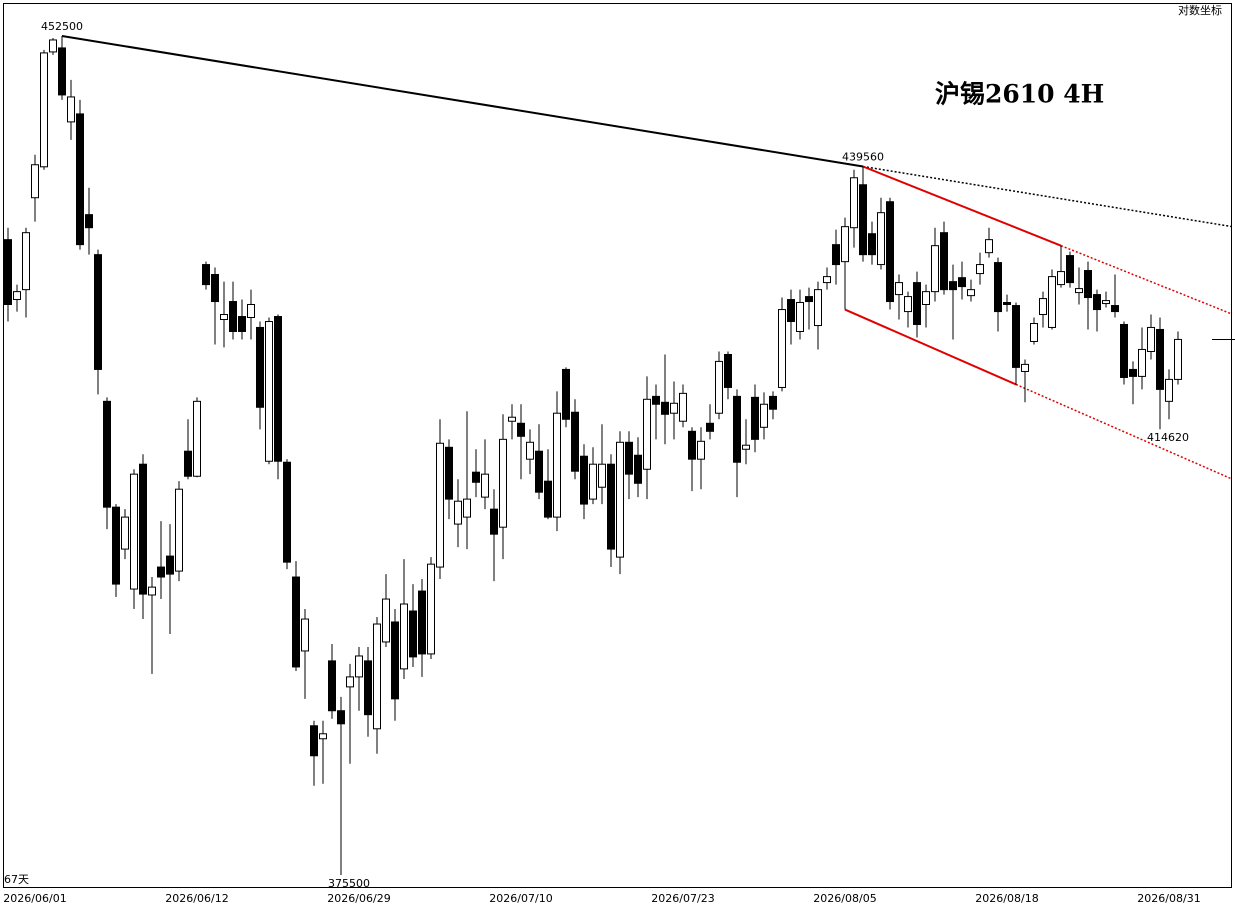 This screenshot has height=909, width=1235. What do you see at coordinates (1124, 431) in the screenshot?
I see `channel-lower-extension` at bounding box center [1124, 431].